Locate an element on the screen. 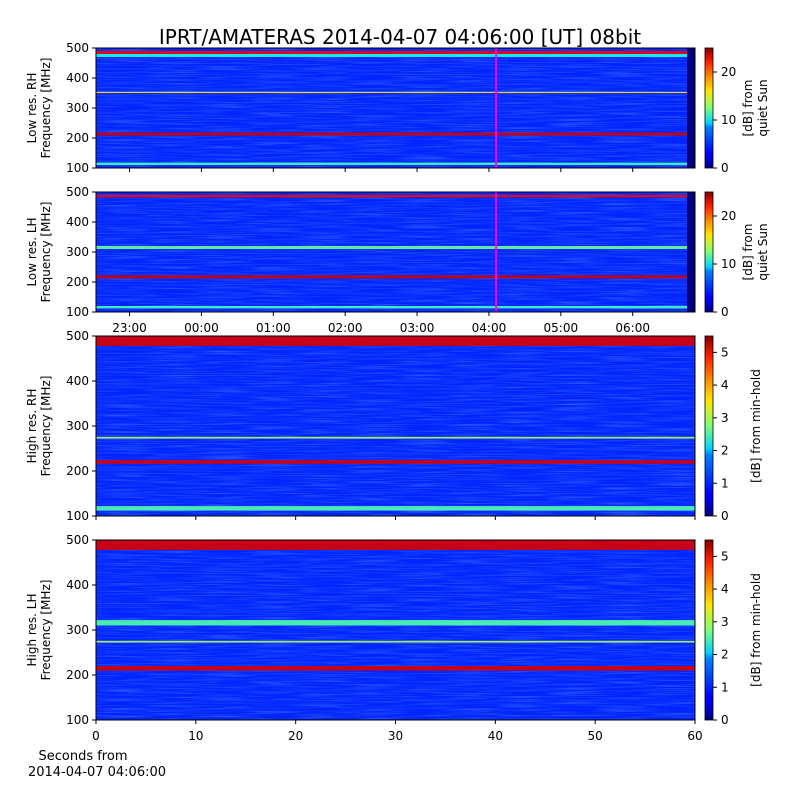 The image size is (800, 800). x-tick-label: 23:00 is located at coordinates (129, 328).